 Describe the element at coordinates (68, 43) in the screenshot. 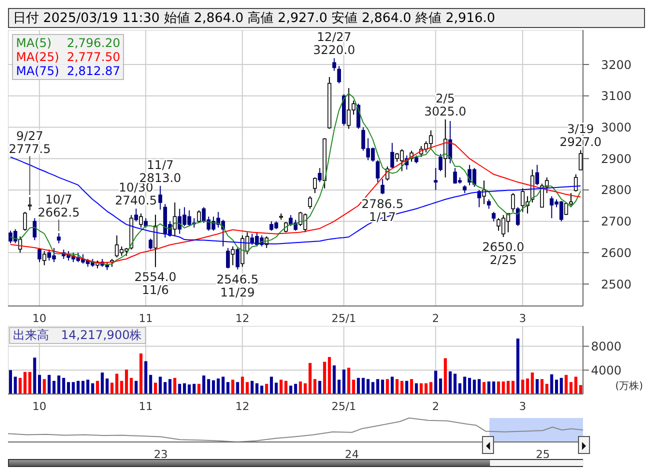

I see `text: MA(5) 2,796.20` at that location.